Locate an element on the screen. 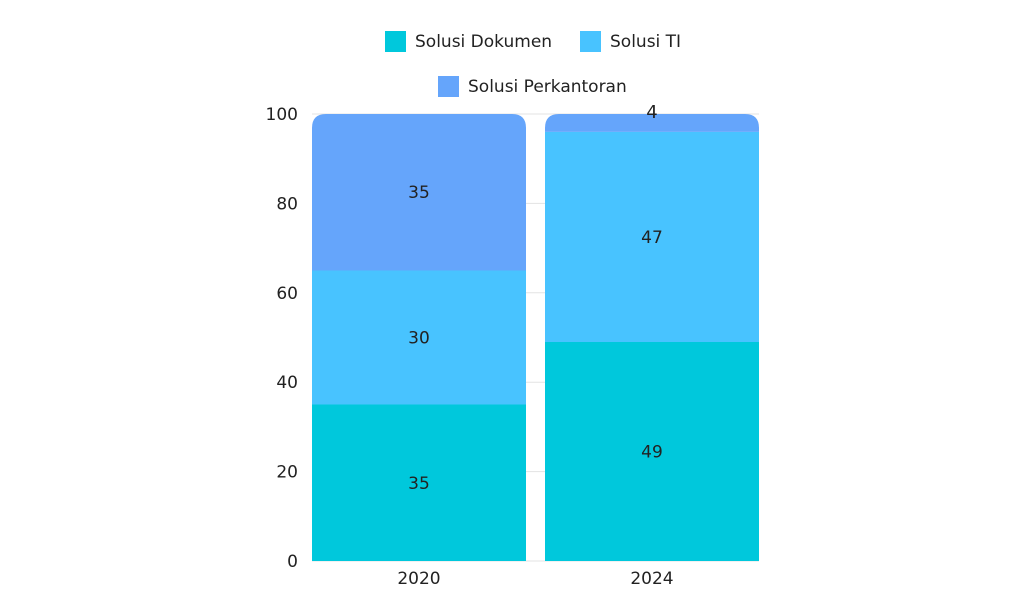 The image size is (1024, 601). legend-label: Solusi Perkantoran is located at coordinates (547, 87).